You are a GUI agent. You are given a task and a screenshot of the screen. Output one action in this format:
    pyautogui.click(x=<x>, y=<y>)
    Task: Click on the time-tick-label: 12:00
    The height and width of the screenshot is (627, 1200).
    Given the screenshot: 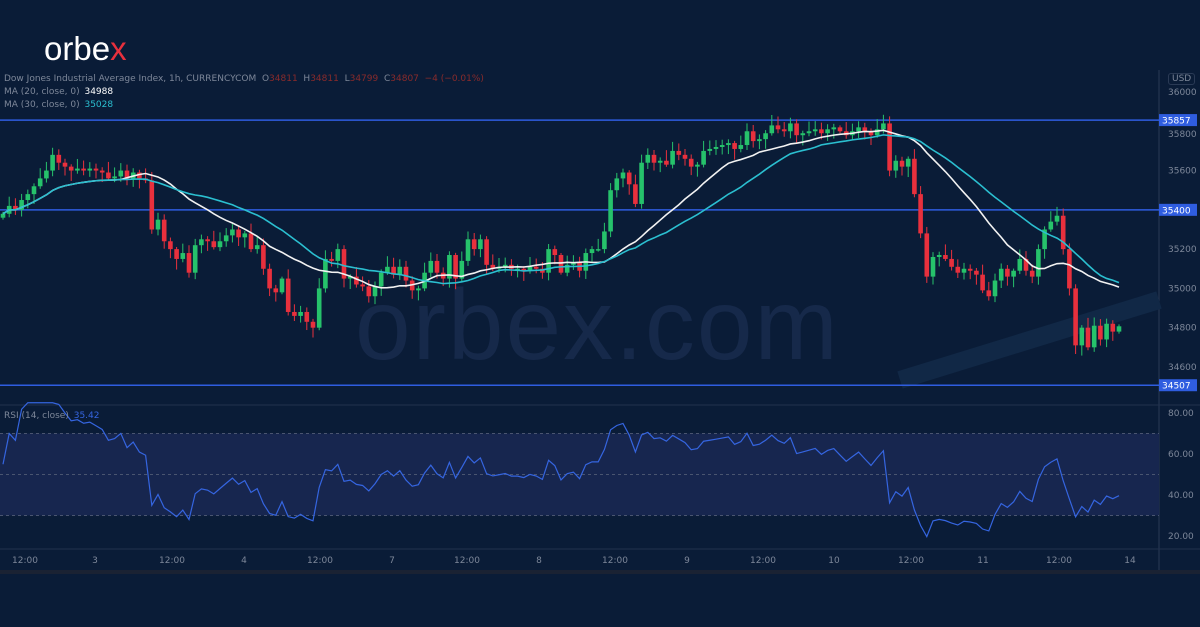 What is the action you would take?
    pyautogui.click(x=763, y=561)
    